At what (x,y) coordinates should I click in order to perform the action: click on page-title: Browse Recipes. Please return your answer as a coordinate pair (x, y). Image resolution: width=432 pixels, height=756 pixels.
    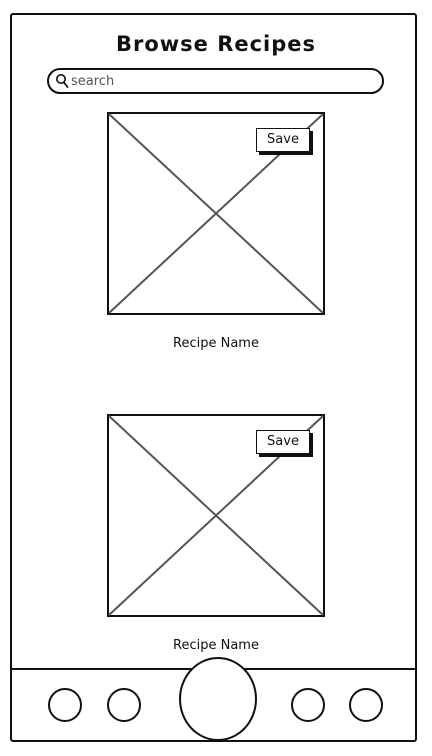
    Looking at the image, I should click on (216, 44).